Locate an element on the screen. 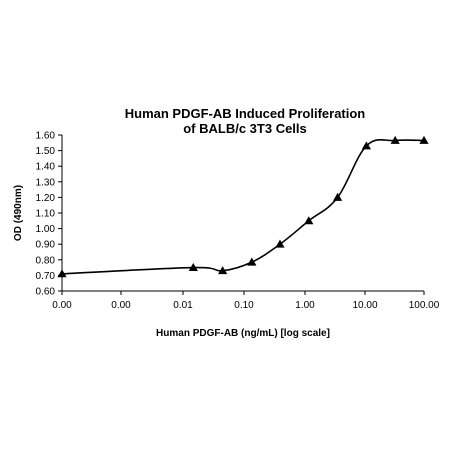 Image resolution: width=450 pixels, height=455 pixels. y-tick-label: 1.60 is located at coordinates (46, 136).